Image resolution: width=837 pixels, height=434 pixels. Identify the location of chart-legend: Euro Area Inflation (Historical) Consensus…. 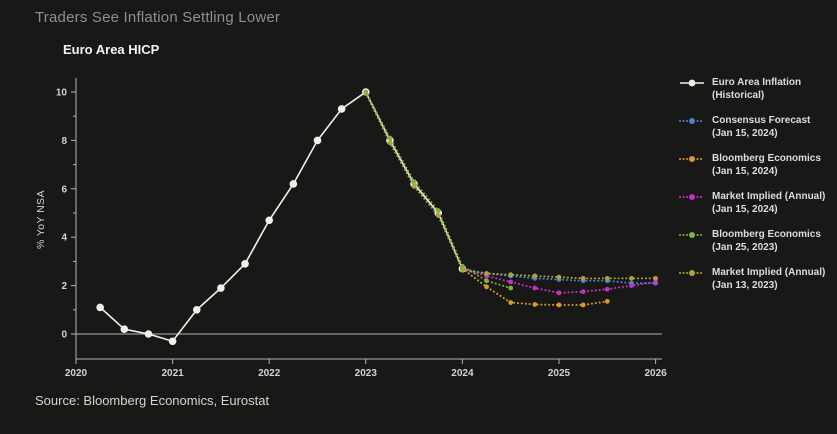
(757, 191).